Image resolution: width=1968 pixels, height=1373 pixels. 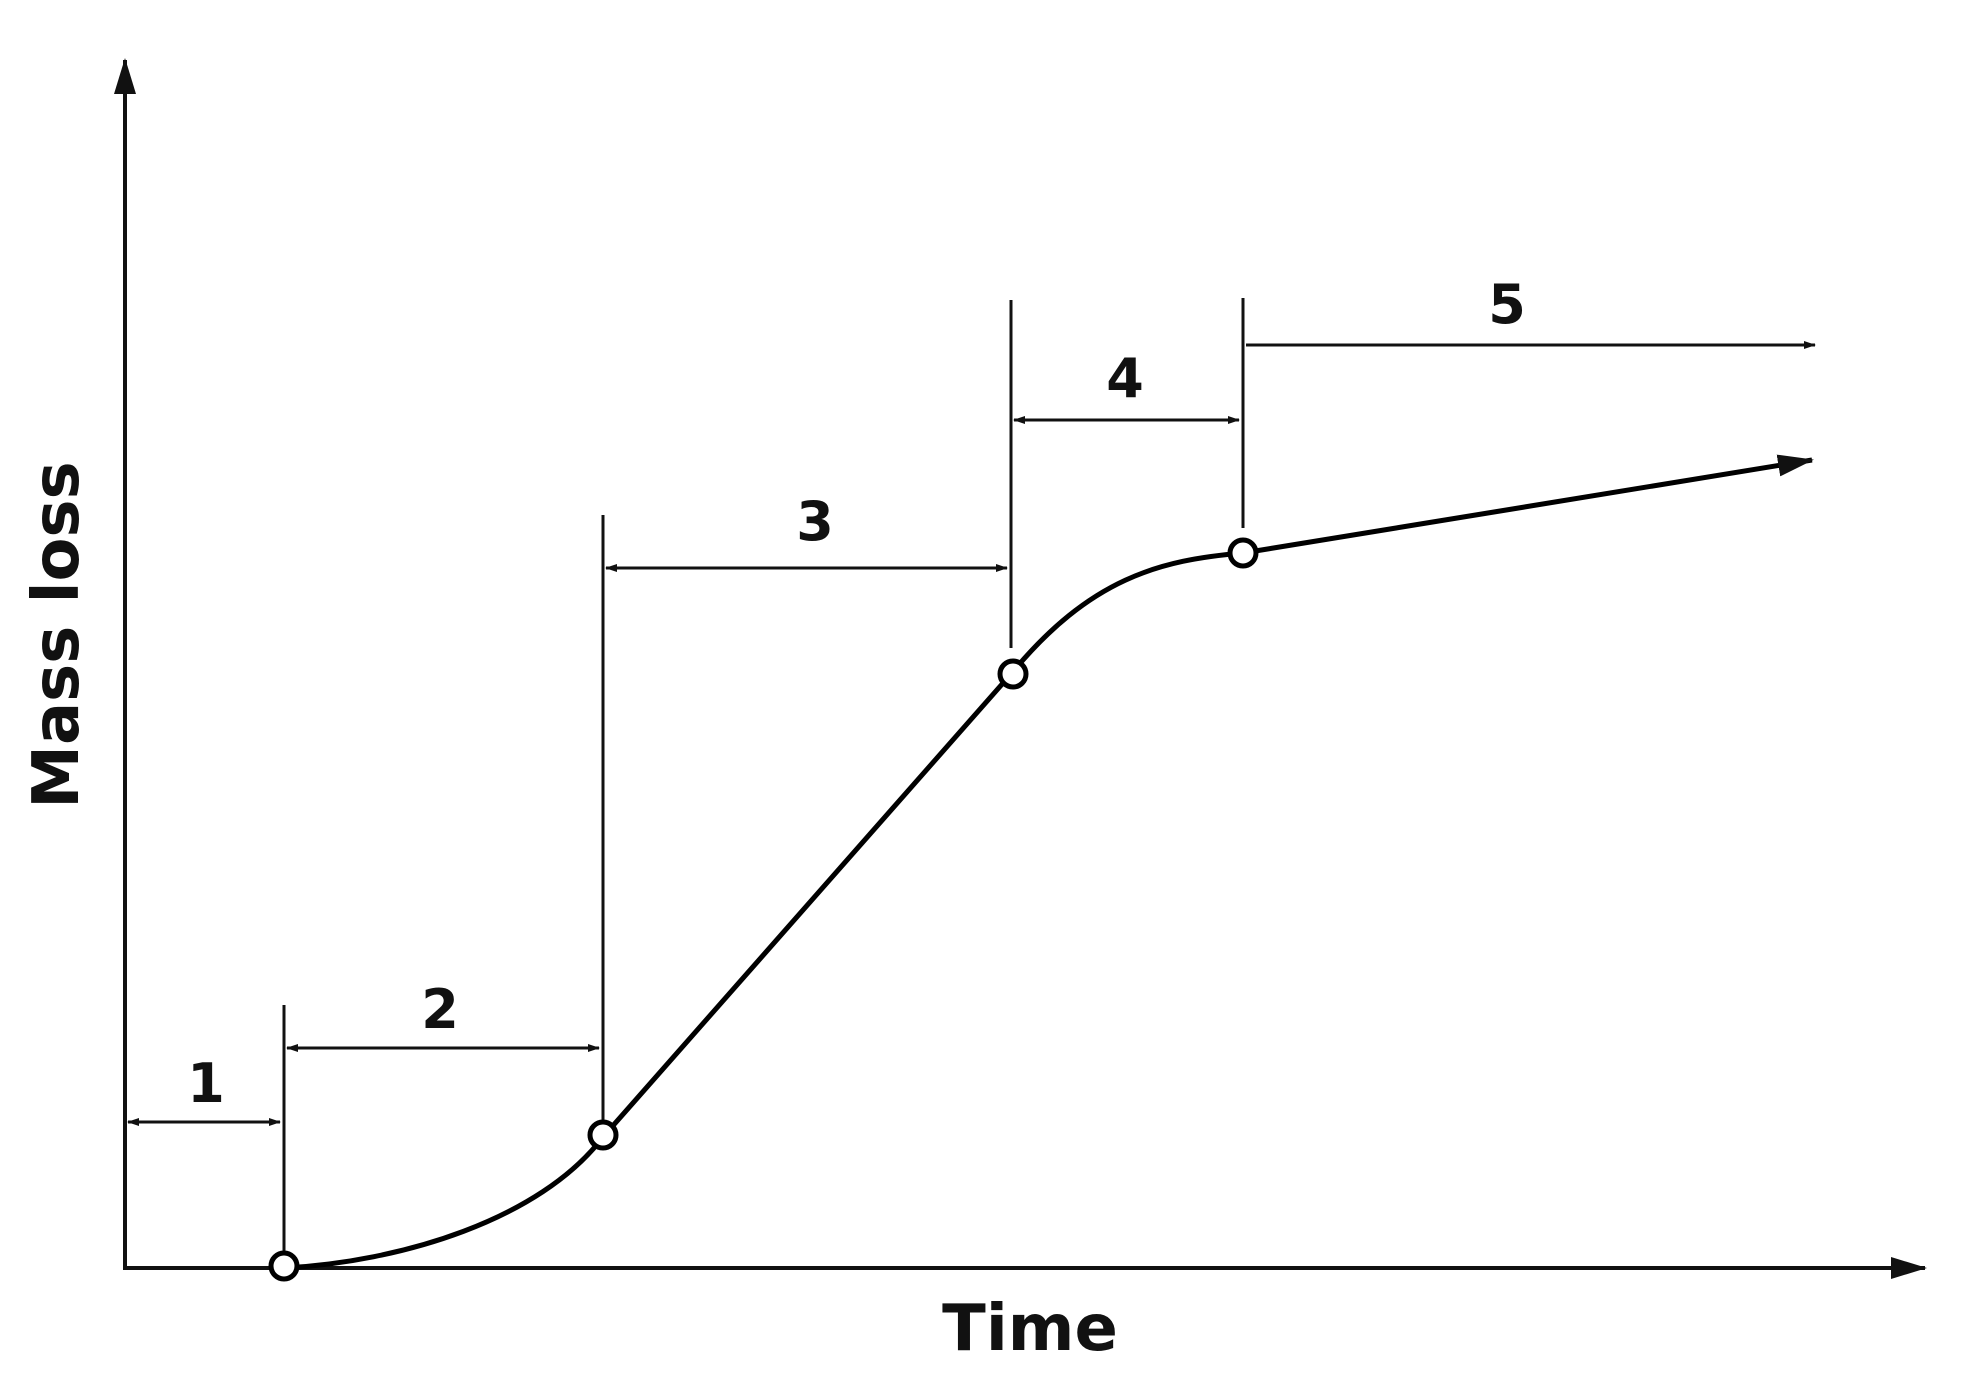 I want to click on stage-4-label: 4, so click(x=1125, y=378).